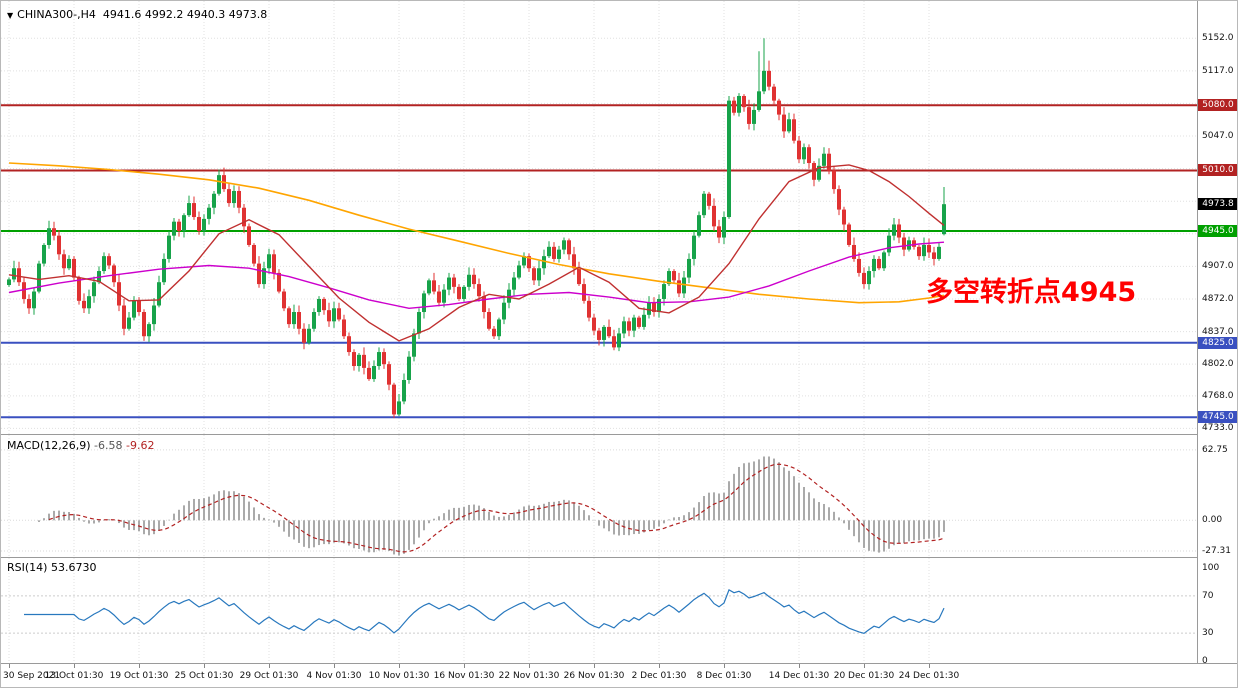 Image resolution: width=1238 pixels, height=688 pixels. Describe the element at coordinates (476, 275) in the screenshot. I see `ma-mid-magenta` at that location.